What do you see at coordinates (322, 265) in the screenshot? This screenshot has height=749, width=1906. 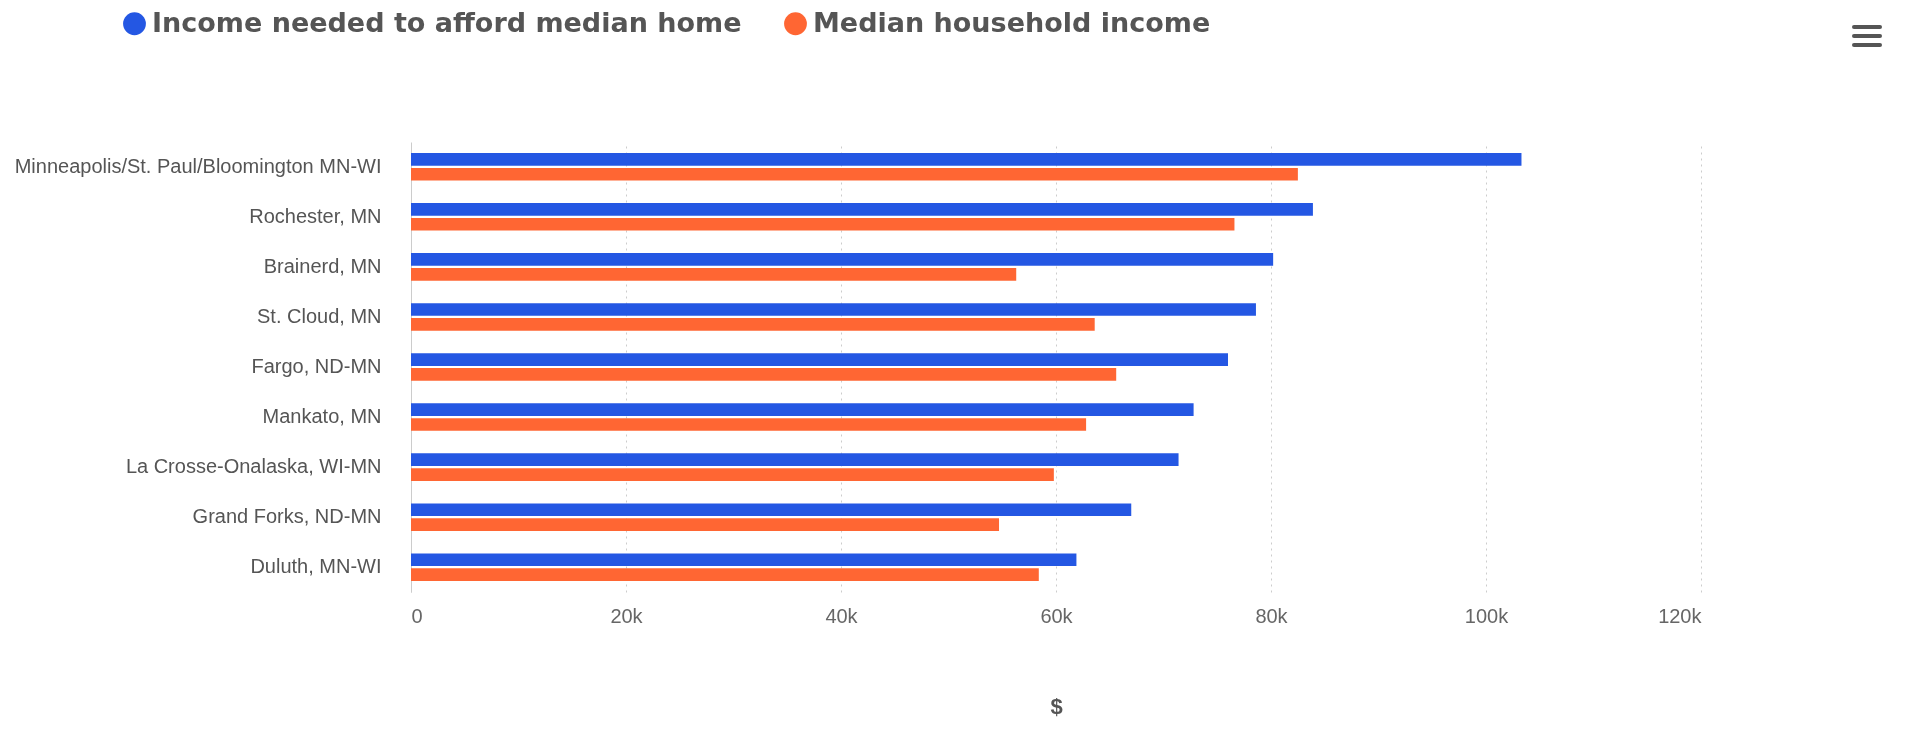 I see `y-tick-label: Brainerd, MN` at bounding box center [322, 265].